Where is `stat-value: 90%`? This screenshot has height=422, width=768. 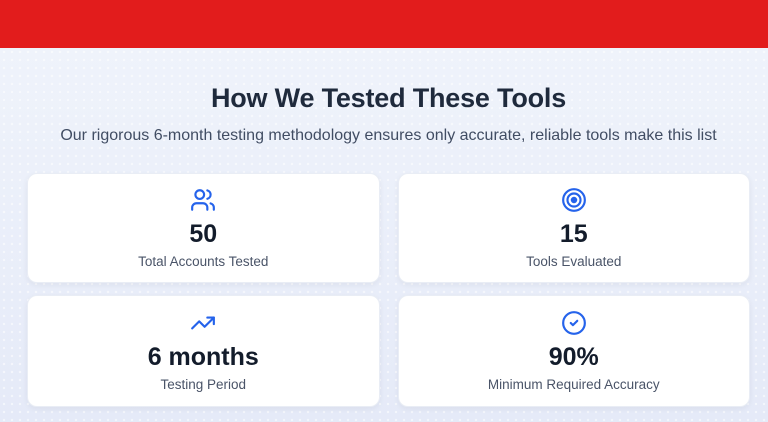 stat-value: 90% is located at coordinates (573, 356).